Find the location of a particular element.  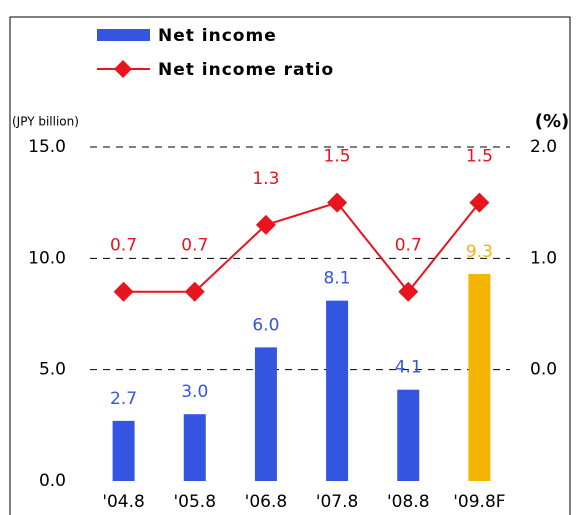

line-value-label: 1.3 is located at coordinates (265, 179).